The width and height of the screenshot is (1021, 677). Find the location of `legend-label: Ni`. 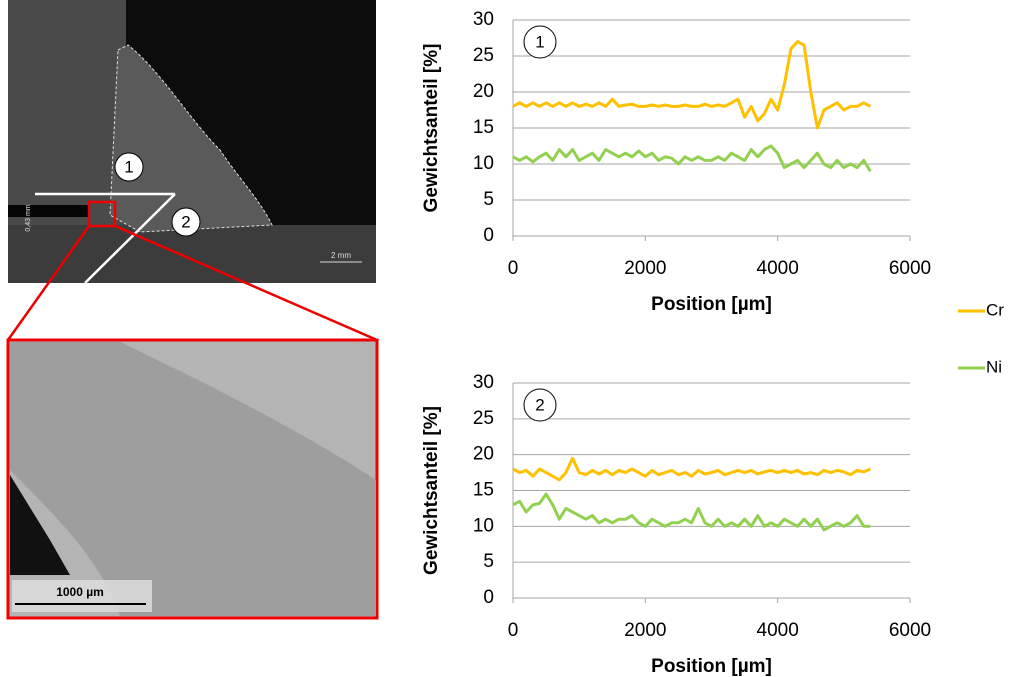

legend-label: Ni is located at coordinates (994, 366).